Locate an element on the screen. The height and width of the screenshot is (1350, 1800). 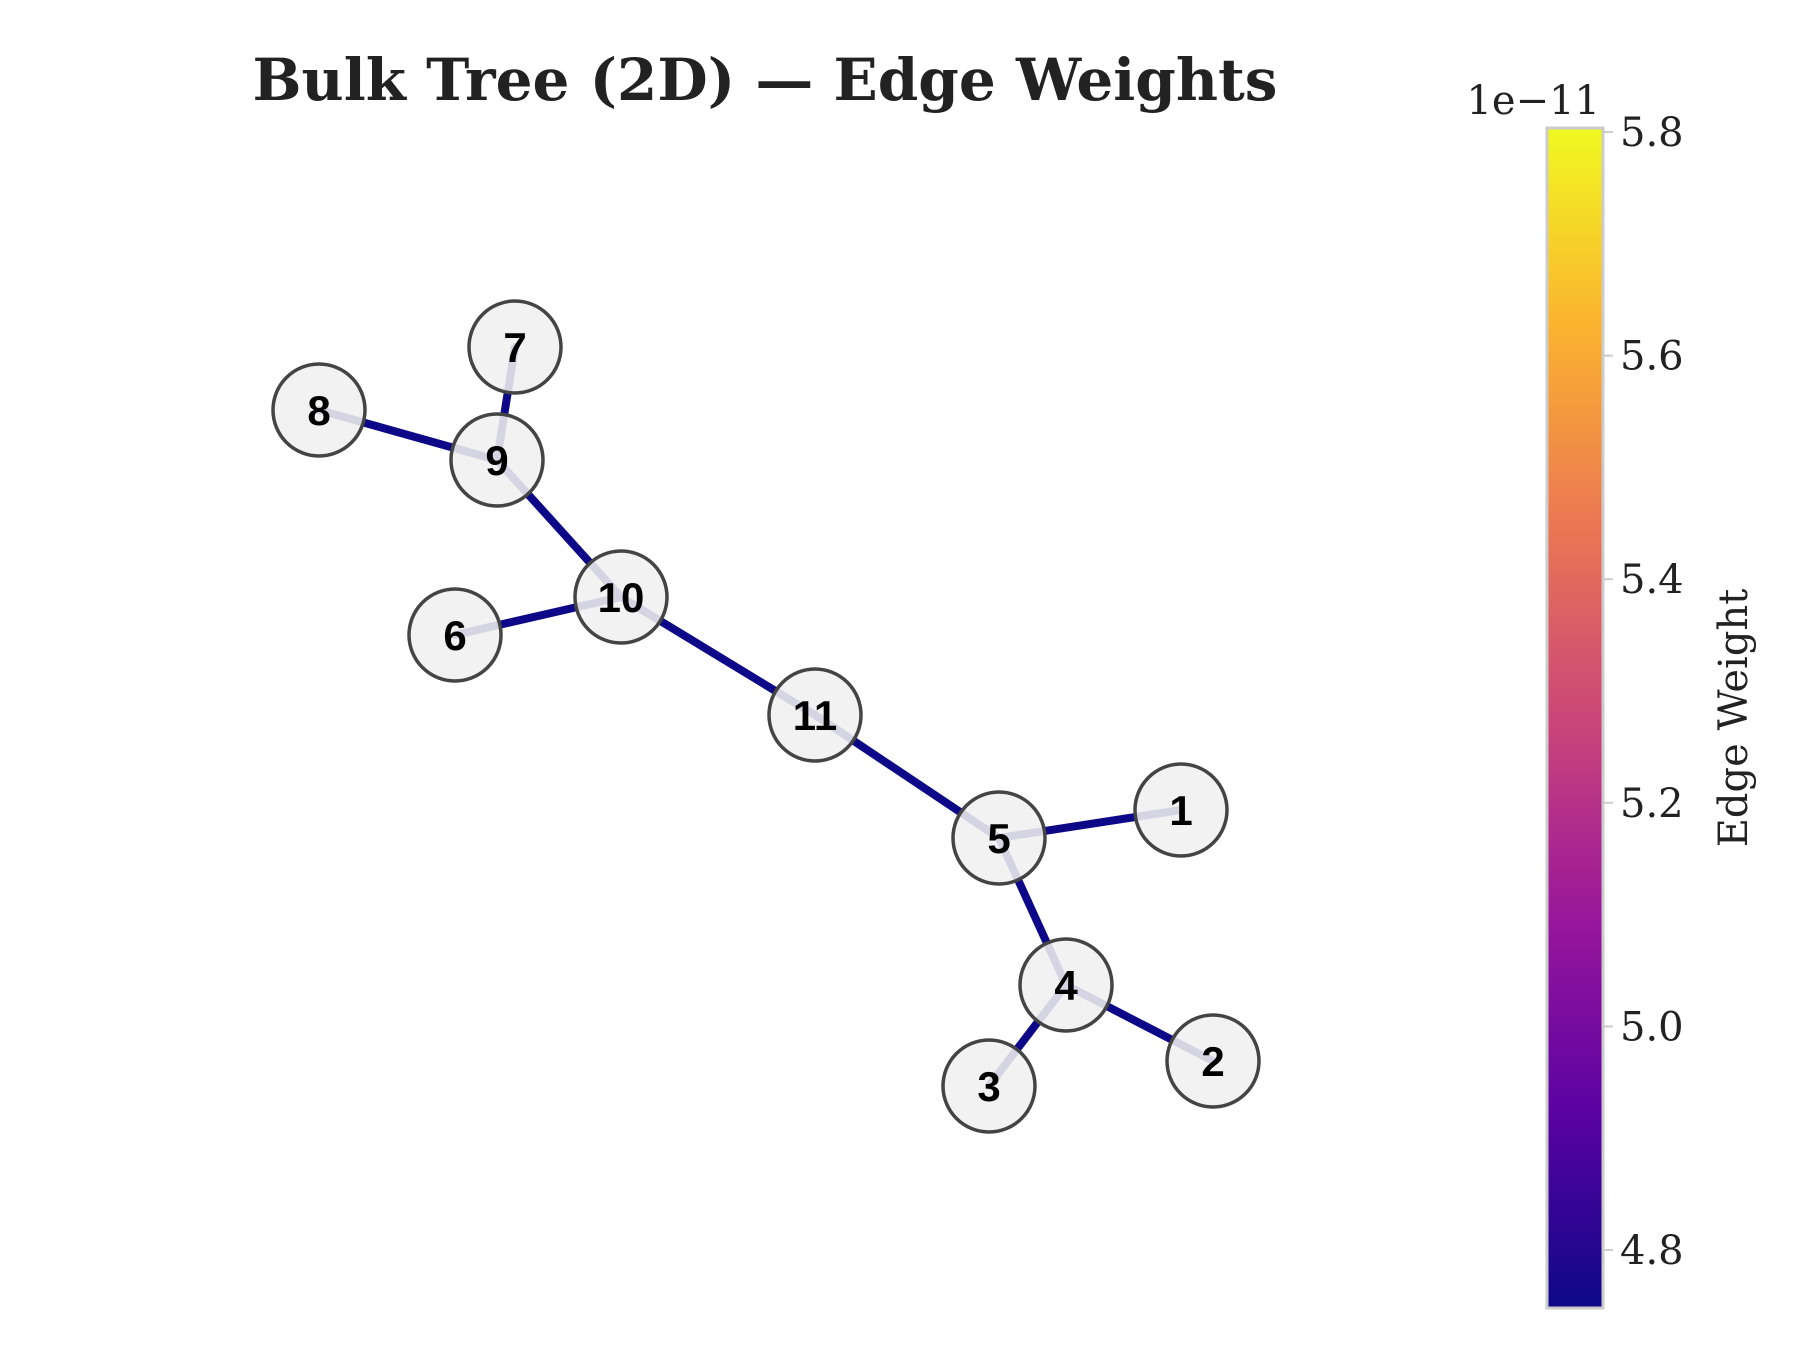
node-10: 10 is located at coordinates (621, 597).